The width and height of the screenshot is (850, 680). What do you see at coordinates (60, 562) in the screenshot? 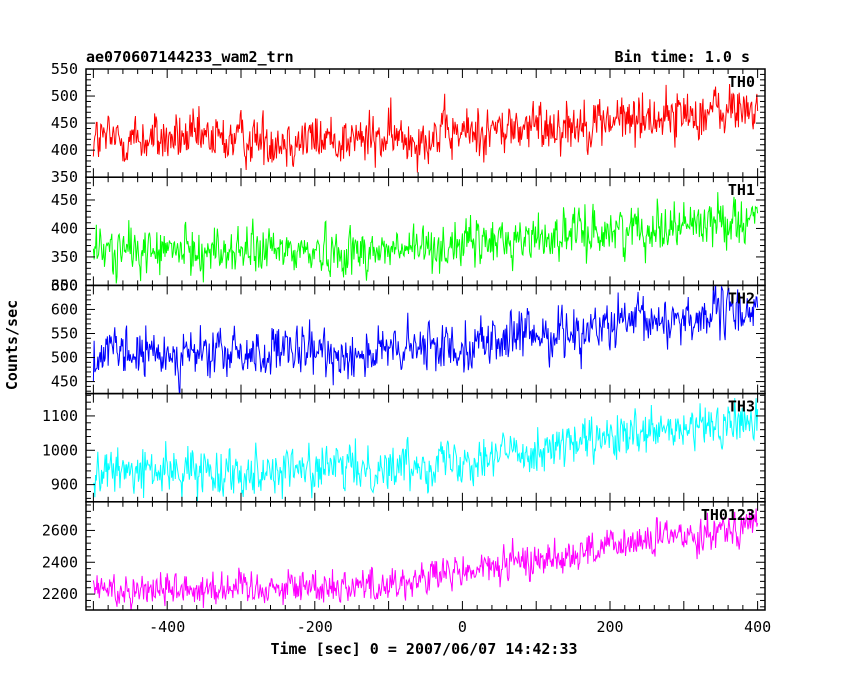
I see `y-tick-label: 2400` at bounding box center [60, 562].